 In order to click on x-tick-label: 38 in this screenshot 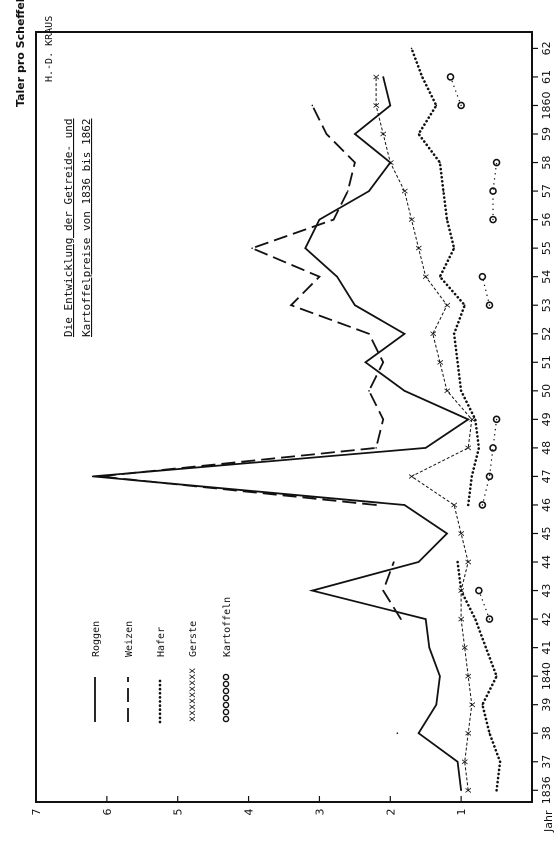, I will do `click(546, 733)`.